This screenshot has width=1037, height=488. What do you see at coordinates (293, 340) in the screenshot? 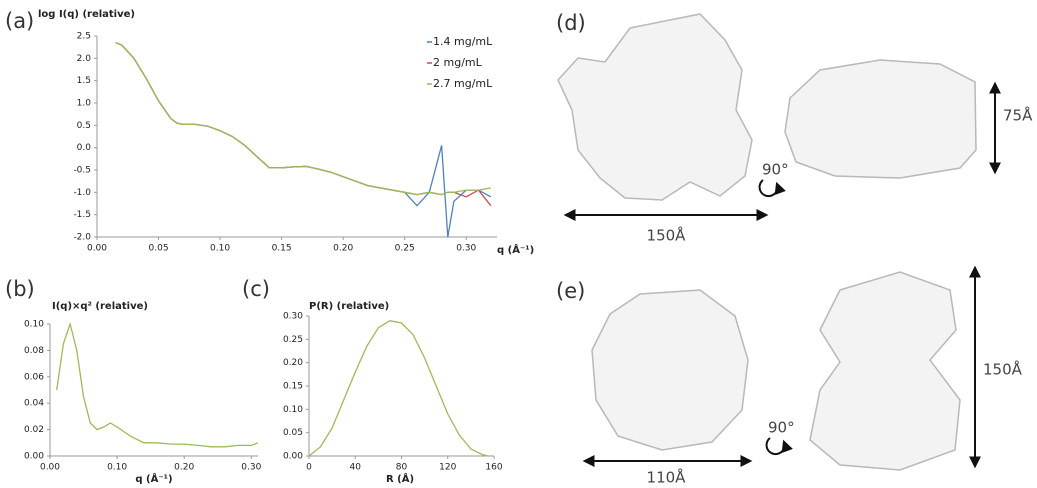
I see `y-tick-label: 0.25` at bounding box center [293, 340].